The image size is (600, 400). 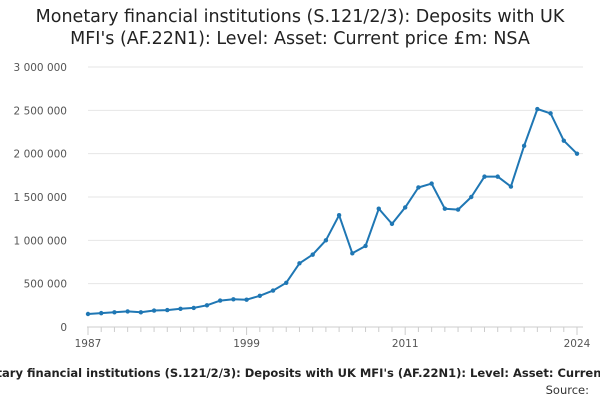 What do you see at coordinates (405, 344) in the screenshot?
I see `x-tick-label: 2011` at bounding box center [405, 344].